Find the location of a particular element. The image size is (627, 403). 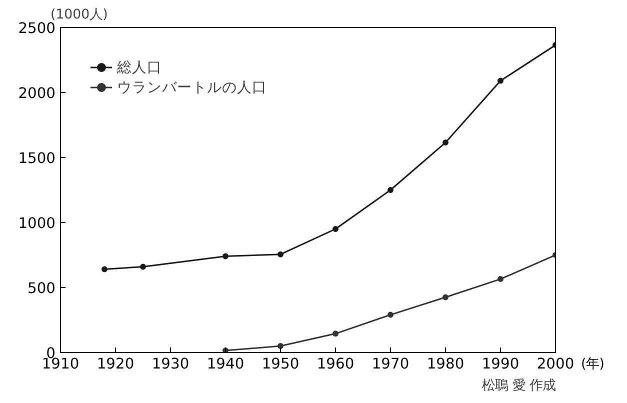

x-tick-label: 1990 is located at coordinates (501, 364).